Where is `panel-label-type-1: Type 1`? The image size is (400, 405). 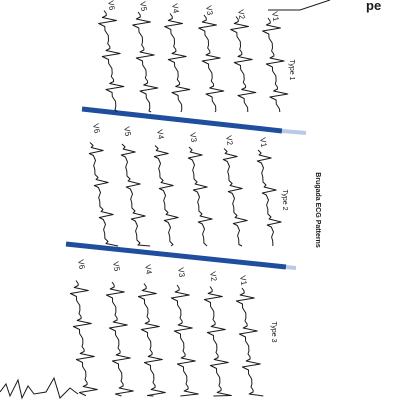
panel-label-type-1: Type 1 is located at coordinates (291, 69).